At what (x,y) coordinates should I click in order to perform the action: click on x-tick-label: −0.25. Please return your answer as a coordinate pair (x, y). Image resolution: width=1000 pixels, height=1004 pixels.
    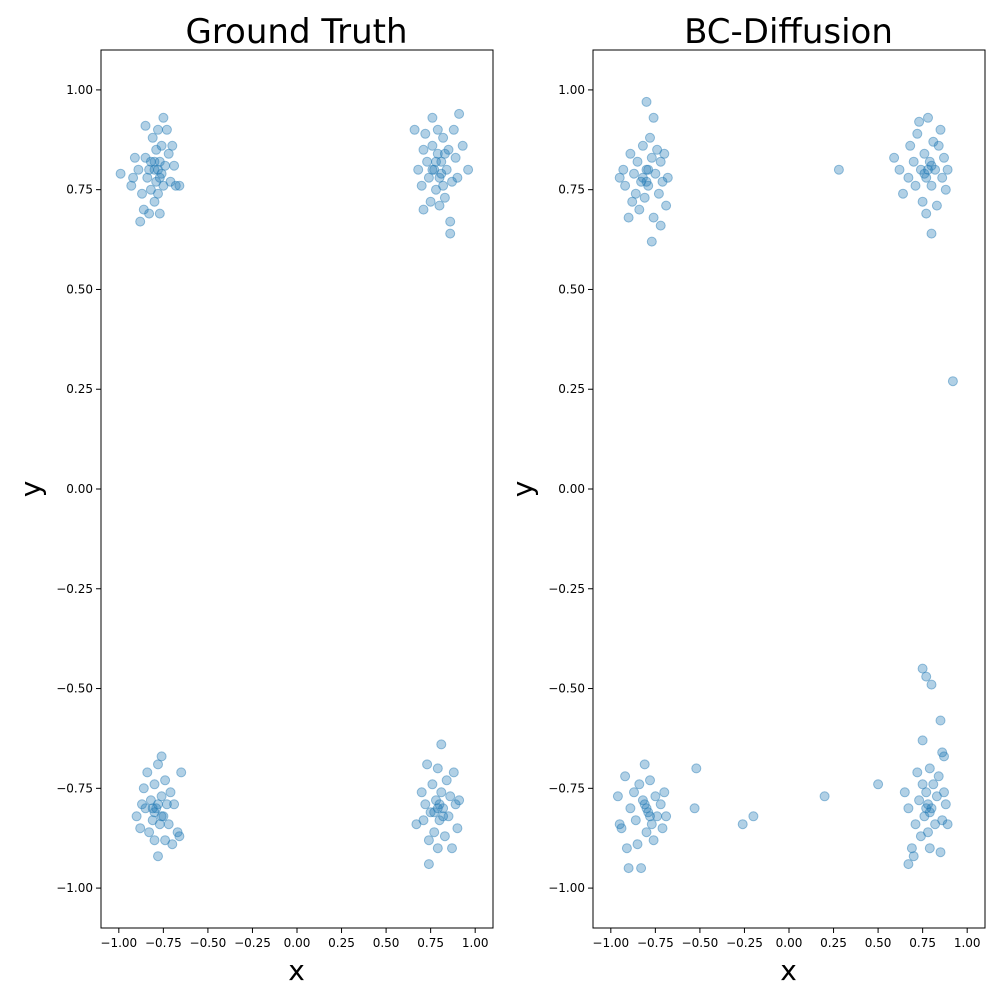
    Looking at the image, I should click on (744, 943).